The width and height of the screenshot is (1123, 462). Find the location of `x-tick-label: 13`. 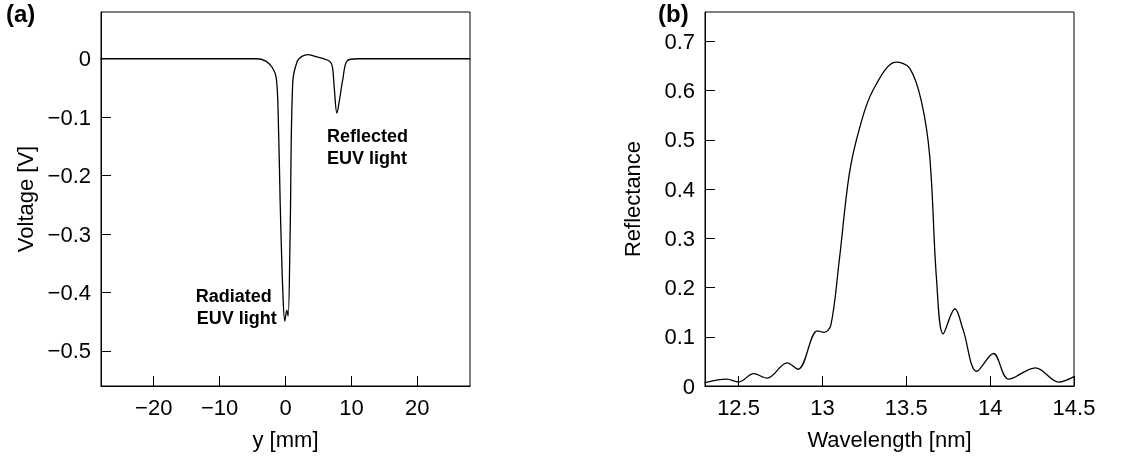

x-tick-label: 13 is located at coordinates (822, 407).